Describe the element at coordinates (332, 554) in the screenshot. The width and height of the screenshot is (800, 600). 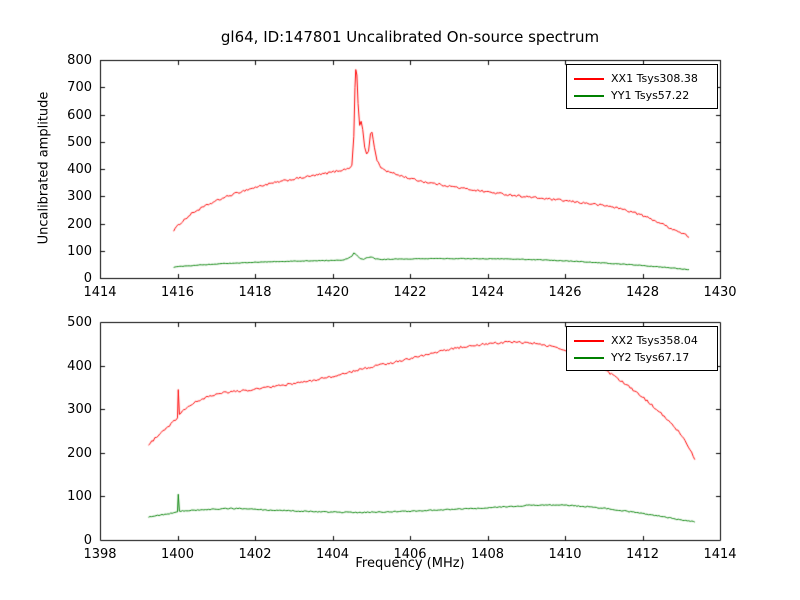
I see `x-tick-label: 1404` at that location.